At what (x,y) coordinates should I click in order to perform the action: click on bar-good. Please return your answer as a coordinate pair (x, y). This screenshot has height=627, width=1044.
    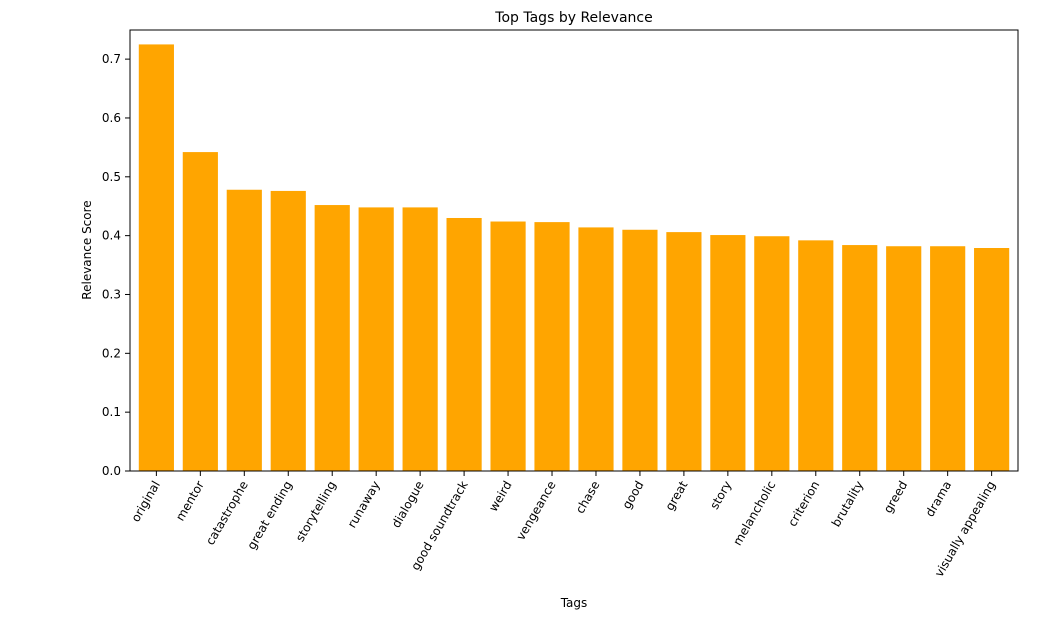
    Looking at the image, I should click on (640, 350).